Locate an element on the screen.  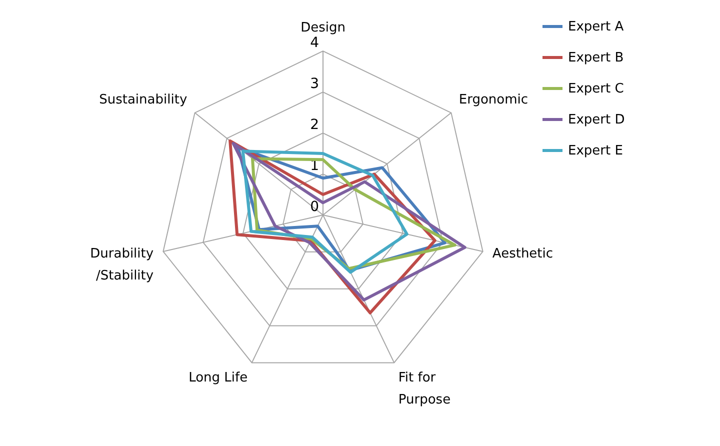
legend-label: Expert B is located at coordinates (596, 58).